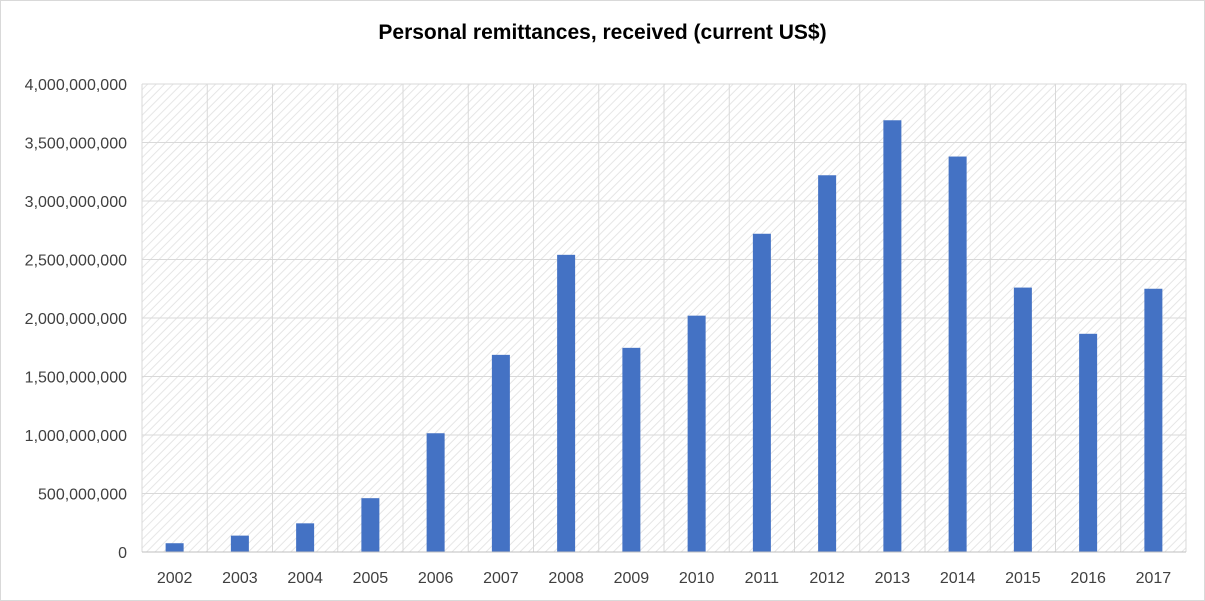 The image size is (1205, 601). I want to click on x-tick-label: 2010, so click(697, 578).